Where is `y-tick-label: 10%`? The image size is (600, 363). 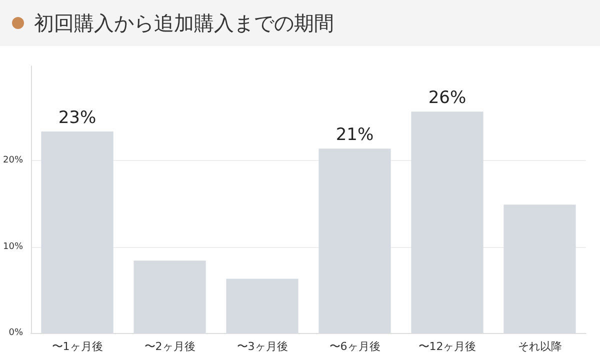
y-tick-label: 10% is located at coordinates (13, 247).